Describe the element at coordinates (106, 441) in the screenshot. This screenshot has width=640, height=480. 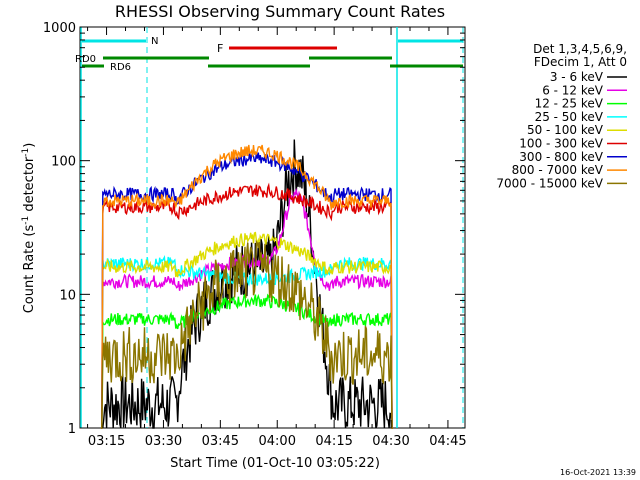
I see `x-tick-label: 03:15` at that location.